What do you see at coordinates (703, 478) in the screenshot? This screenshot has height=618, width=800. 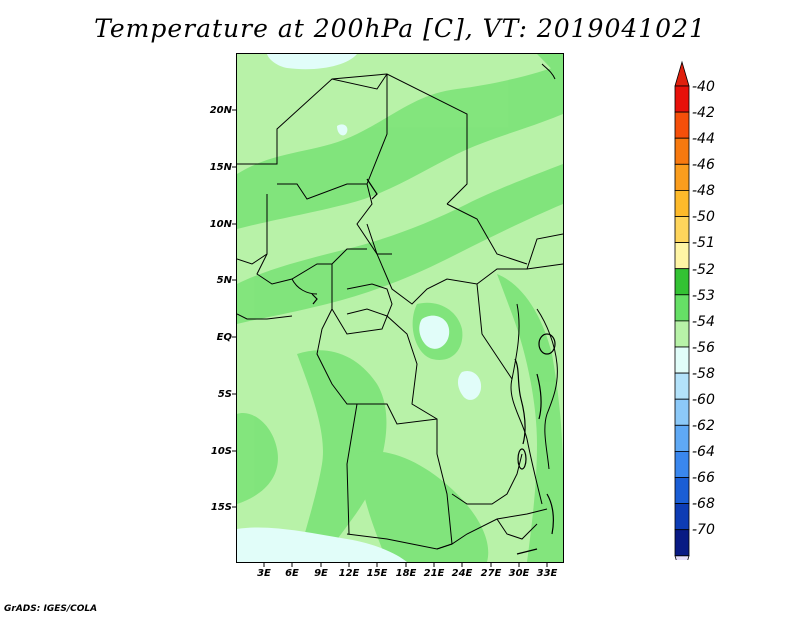 I see `colorbar-label-15: -66` at bounding box center [703, 478].